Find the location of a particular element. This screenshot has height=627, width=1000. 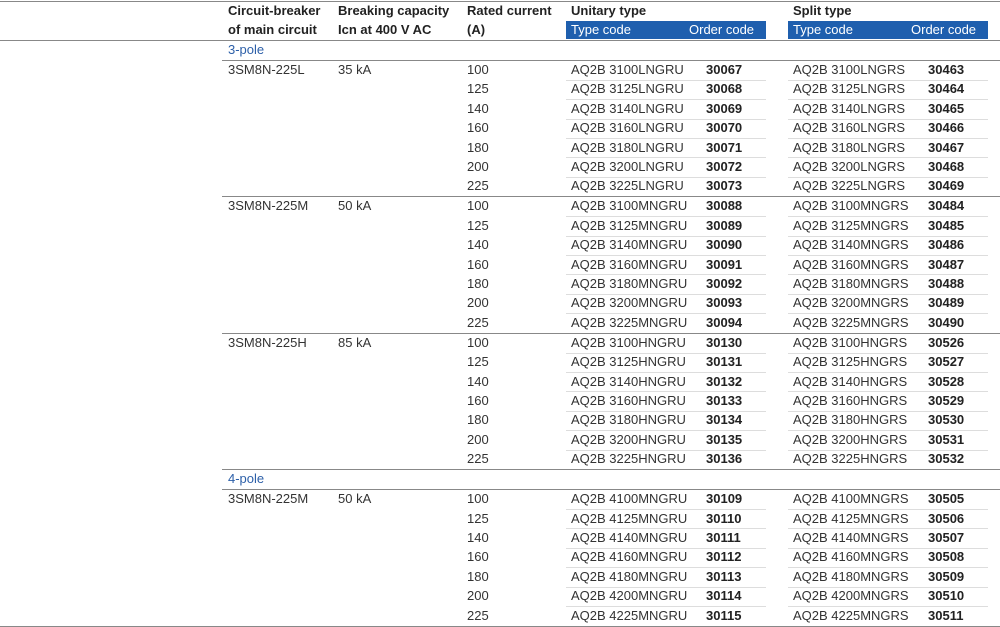

type-code: AQ2B 4225MNGRU is located at coordinates (629, 615).